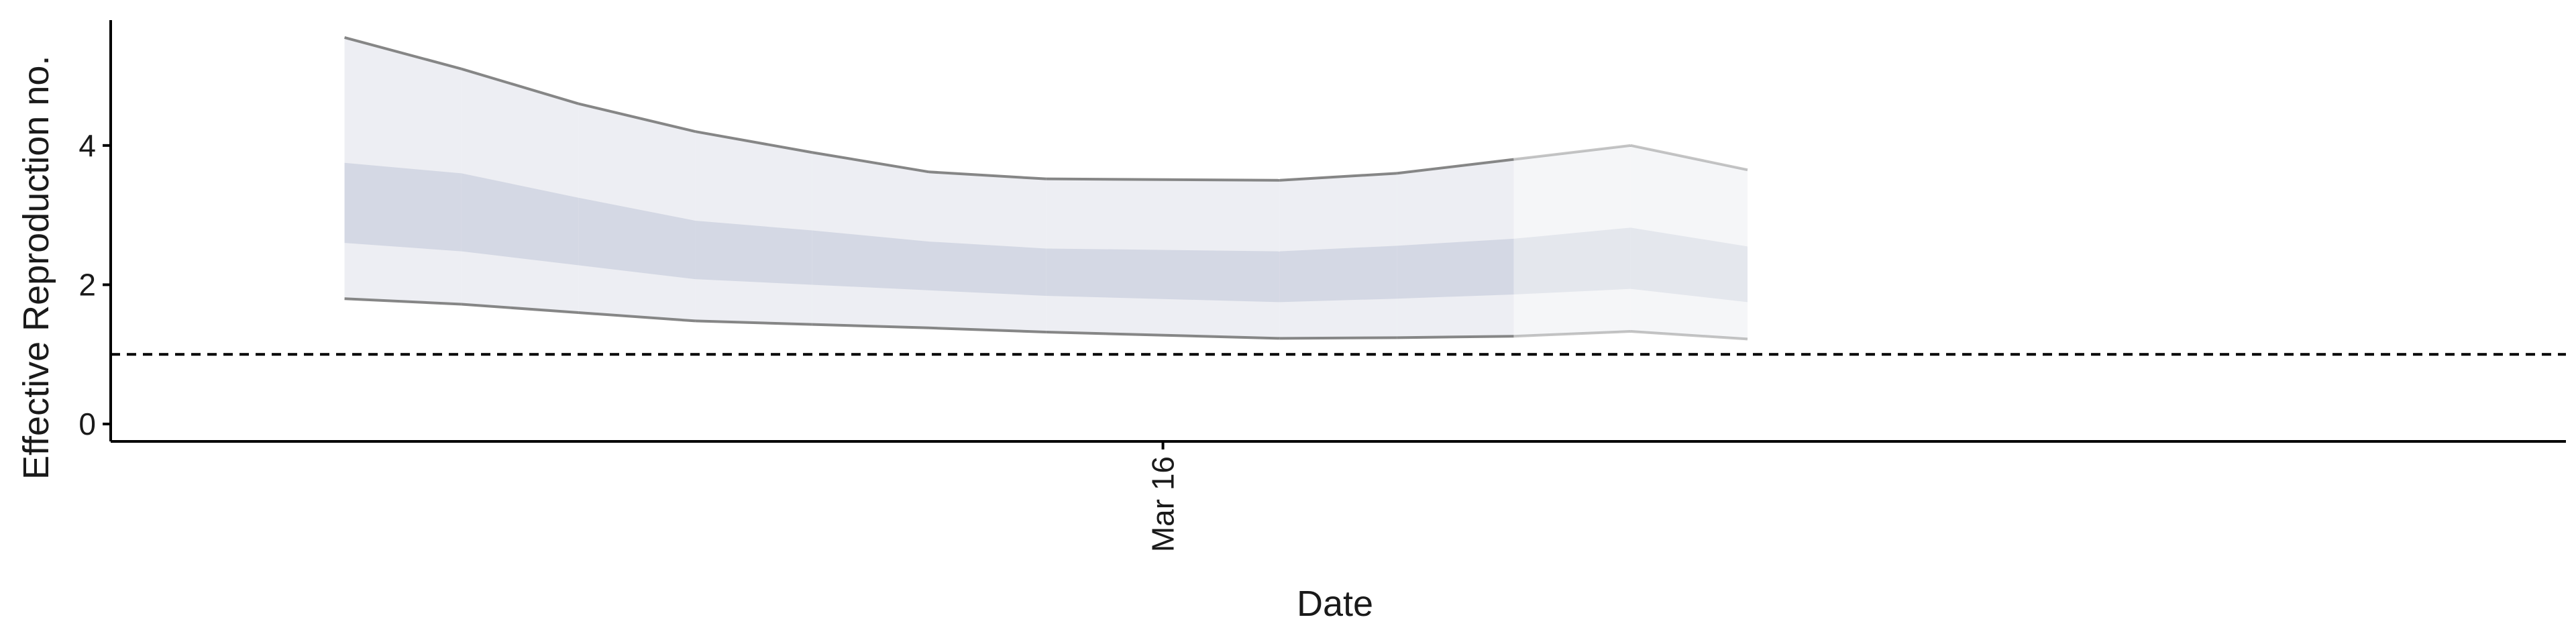  I want to click on x-tick-label: Mar 16, so click(1163, 504).